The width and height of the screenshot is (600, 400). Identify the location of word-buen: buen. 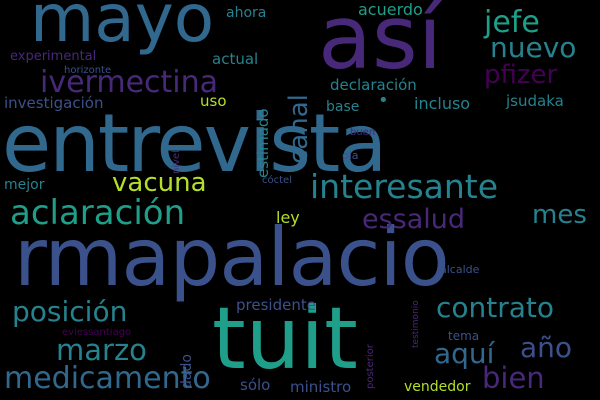
(363, 132).